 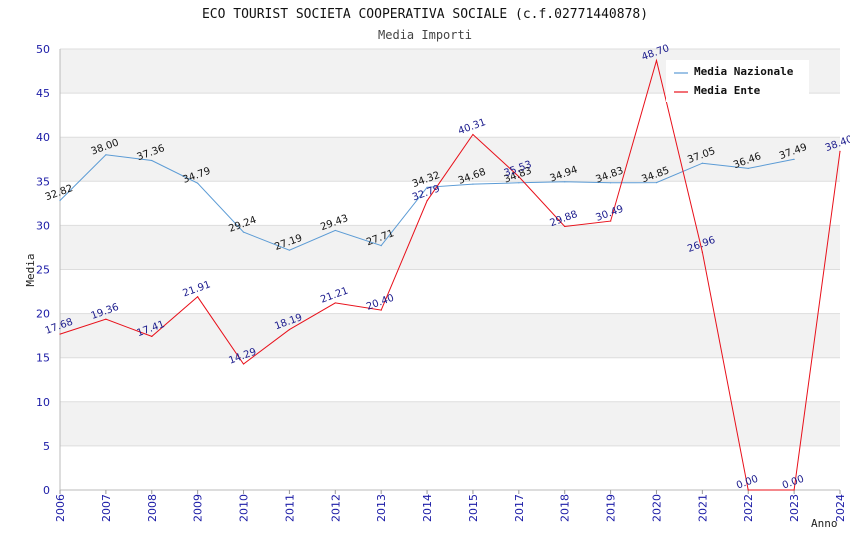 I want to click on x-tick-label: 2011, so click(x=289, y=508).